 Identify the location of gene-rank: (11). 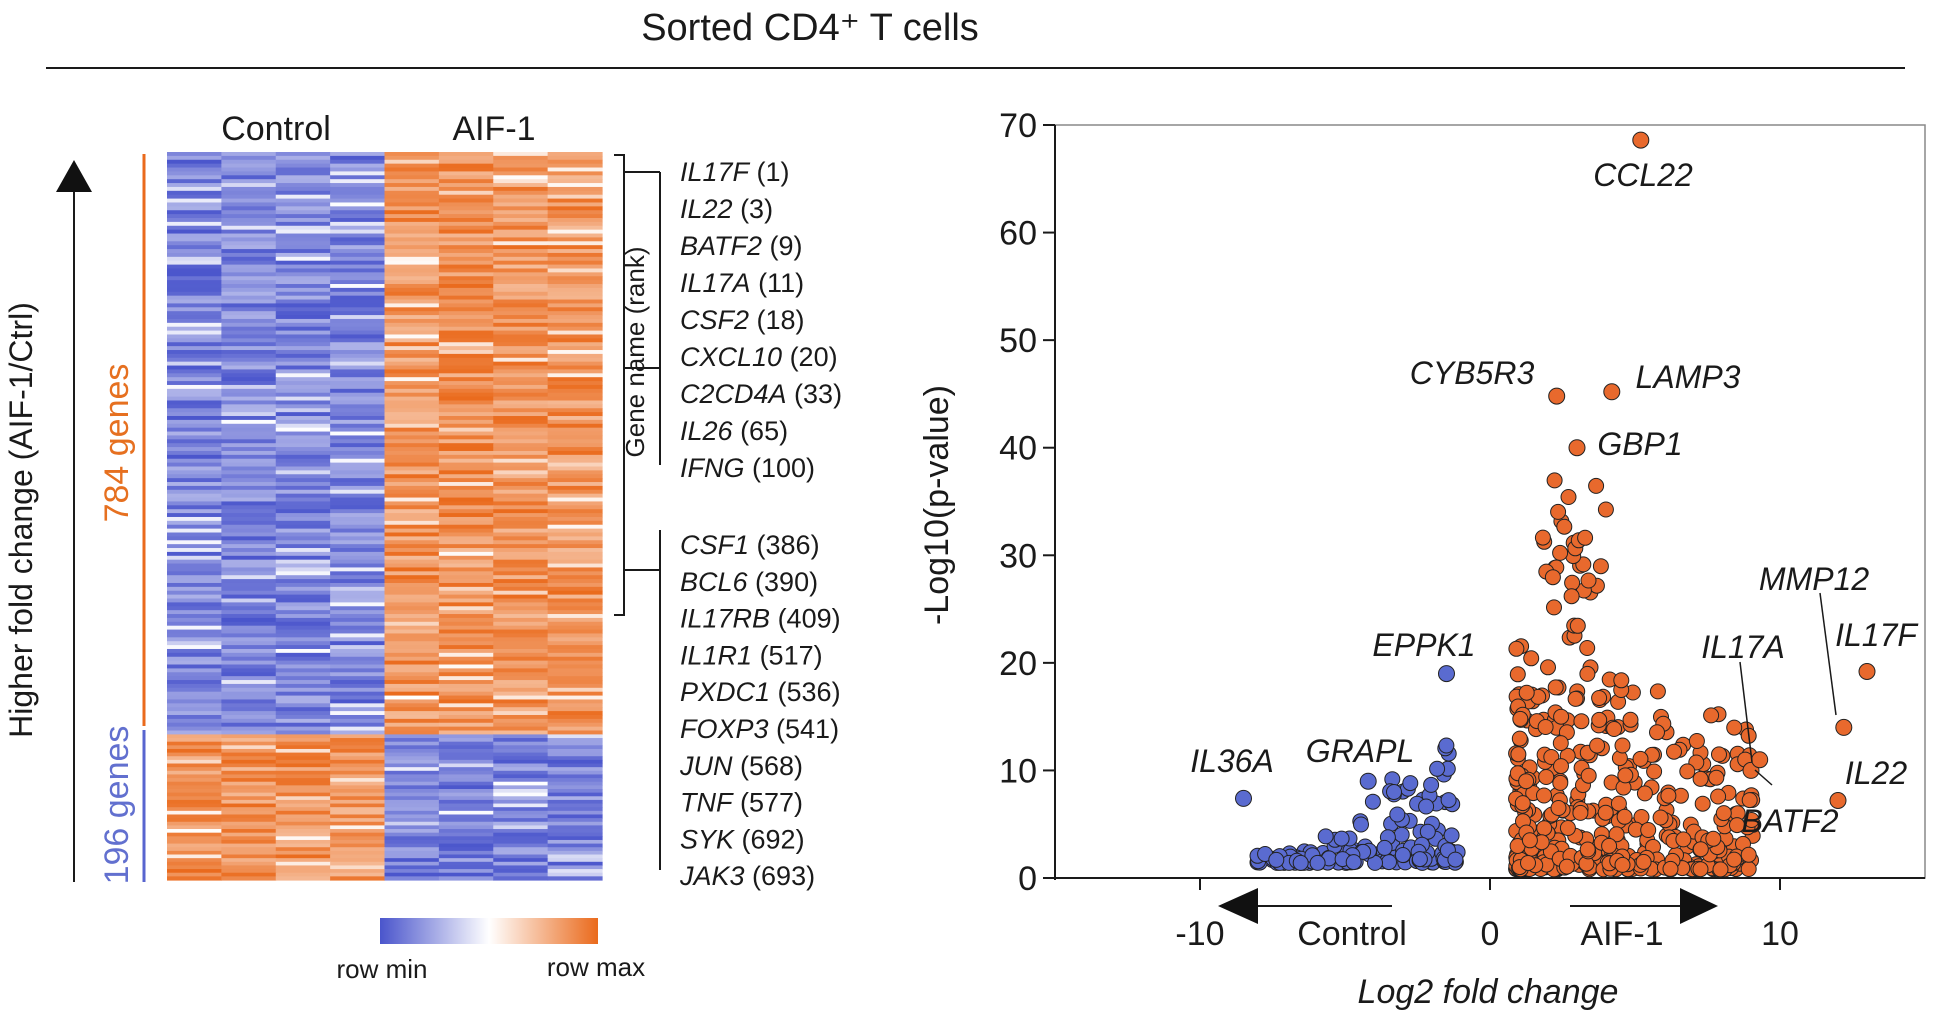
(778, 283).